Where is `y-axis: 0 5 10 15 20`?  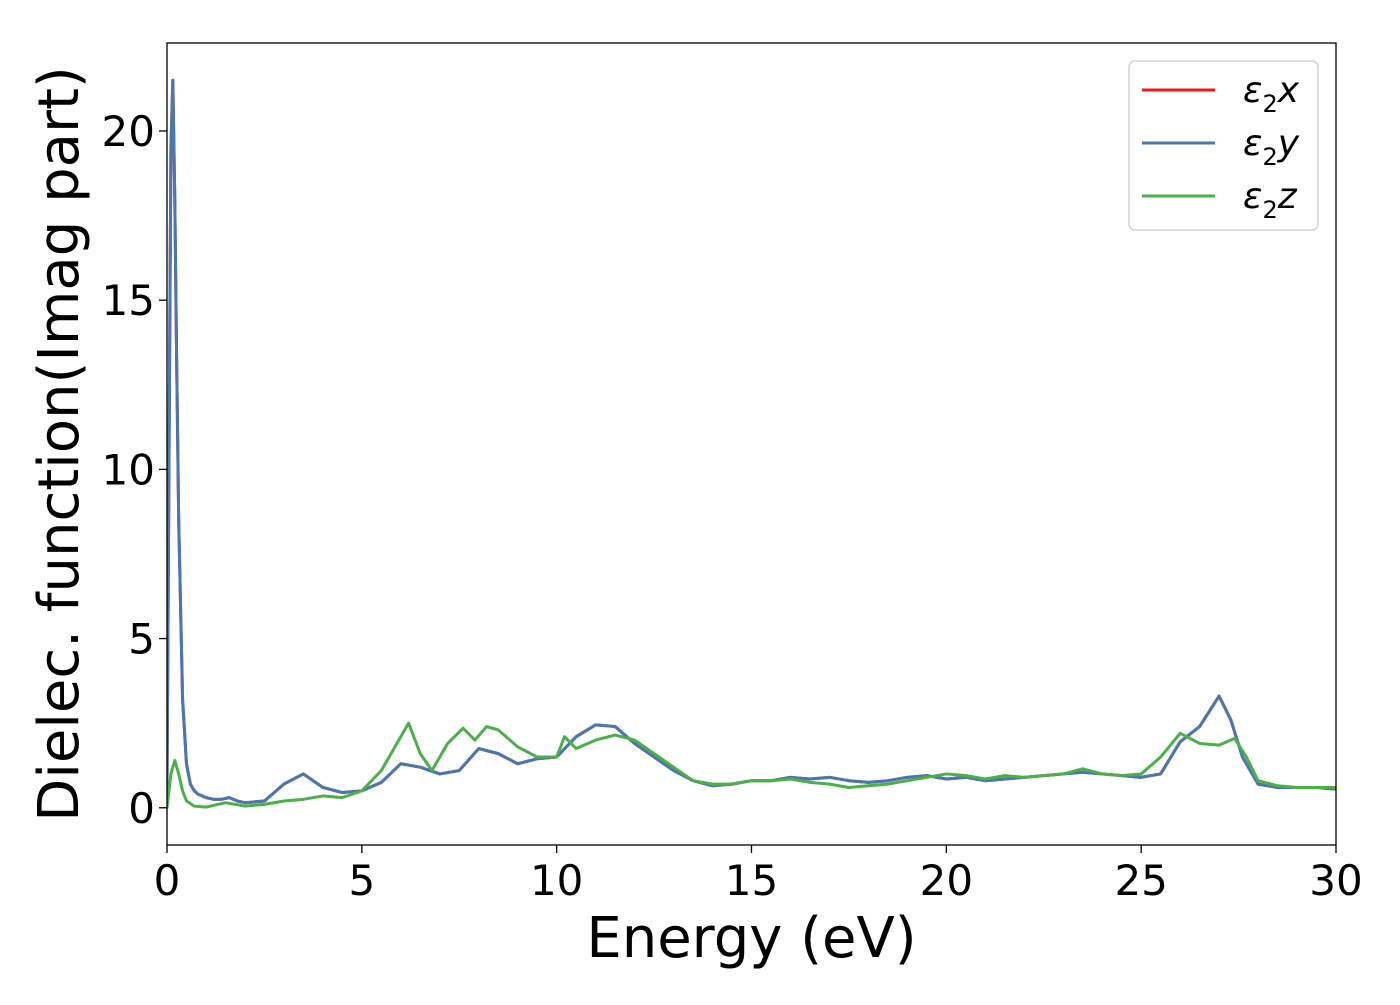 y-axis: 0 5 10 15 20 is located at coordinates (134, 470).